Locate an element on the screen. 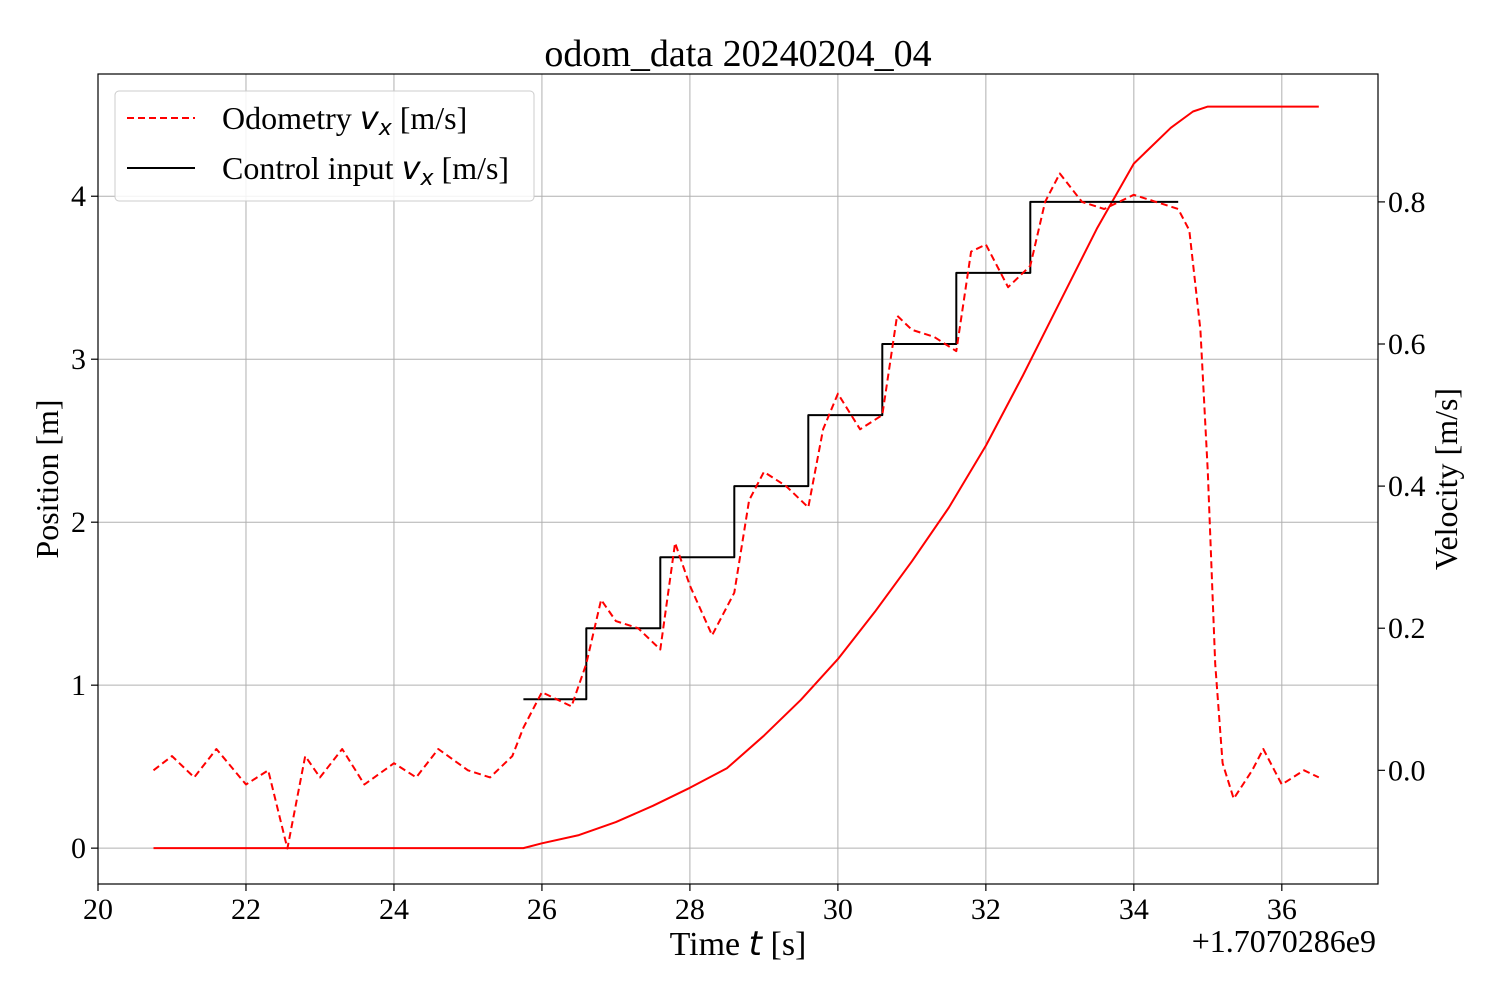 This screenshot has height=1000, width=1500. x-offset-label: +1.7070286e9 is located at coordinates (1284, 941).